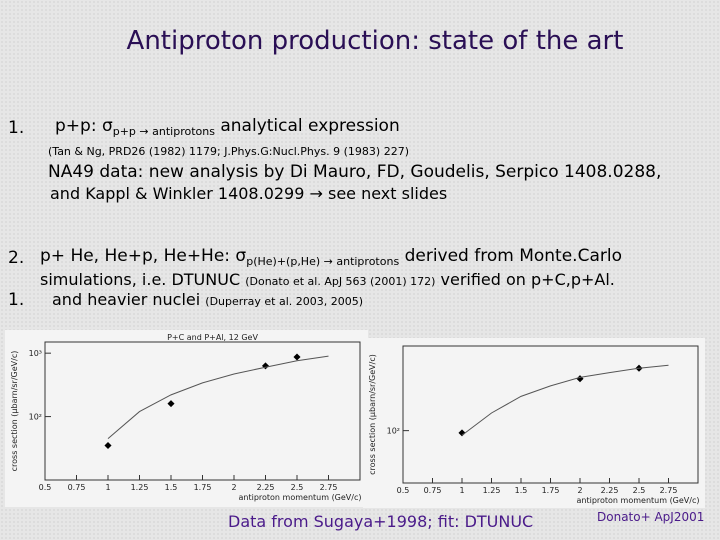 The image size is (720, 540). Describe the element at coordinates (35, 353) in the screenshot. I see `y-tick-label: 10³` at that location.